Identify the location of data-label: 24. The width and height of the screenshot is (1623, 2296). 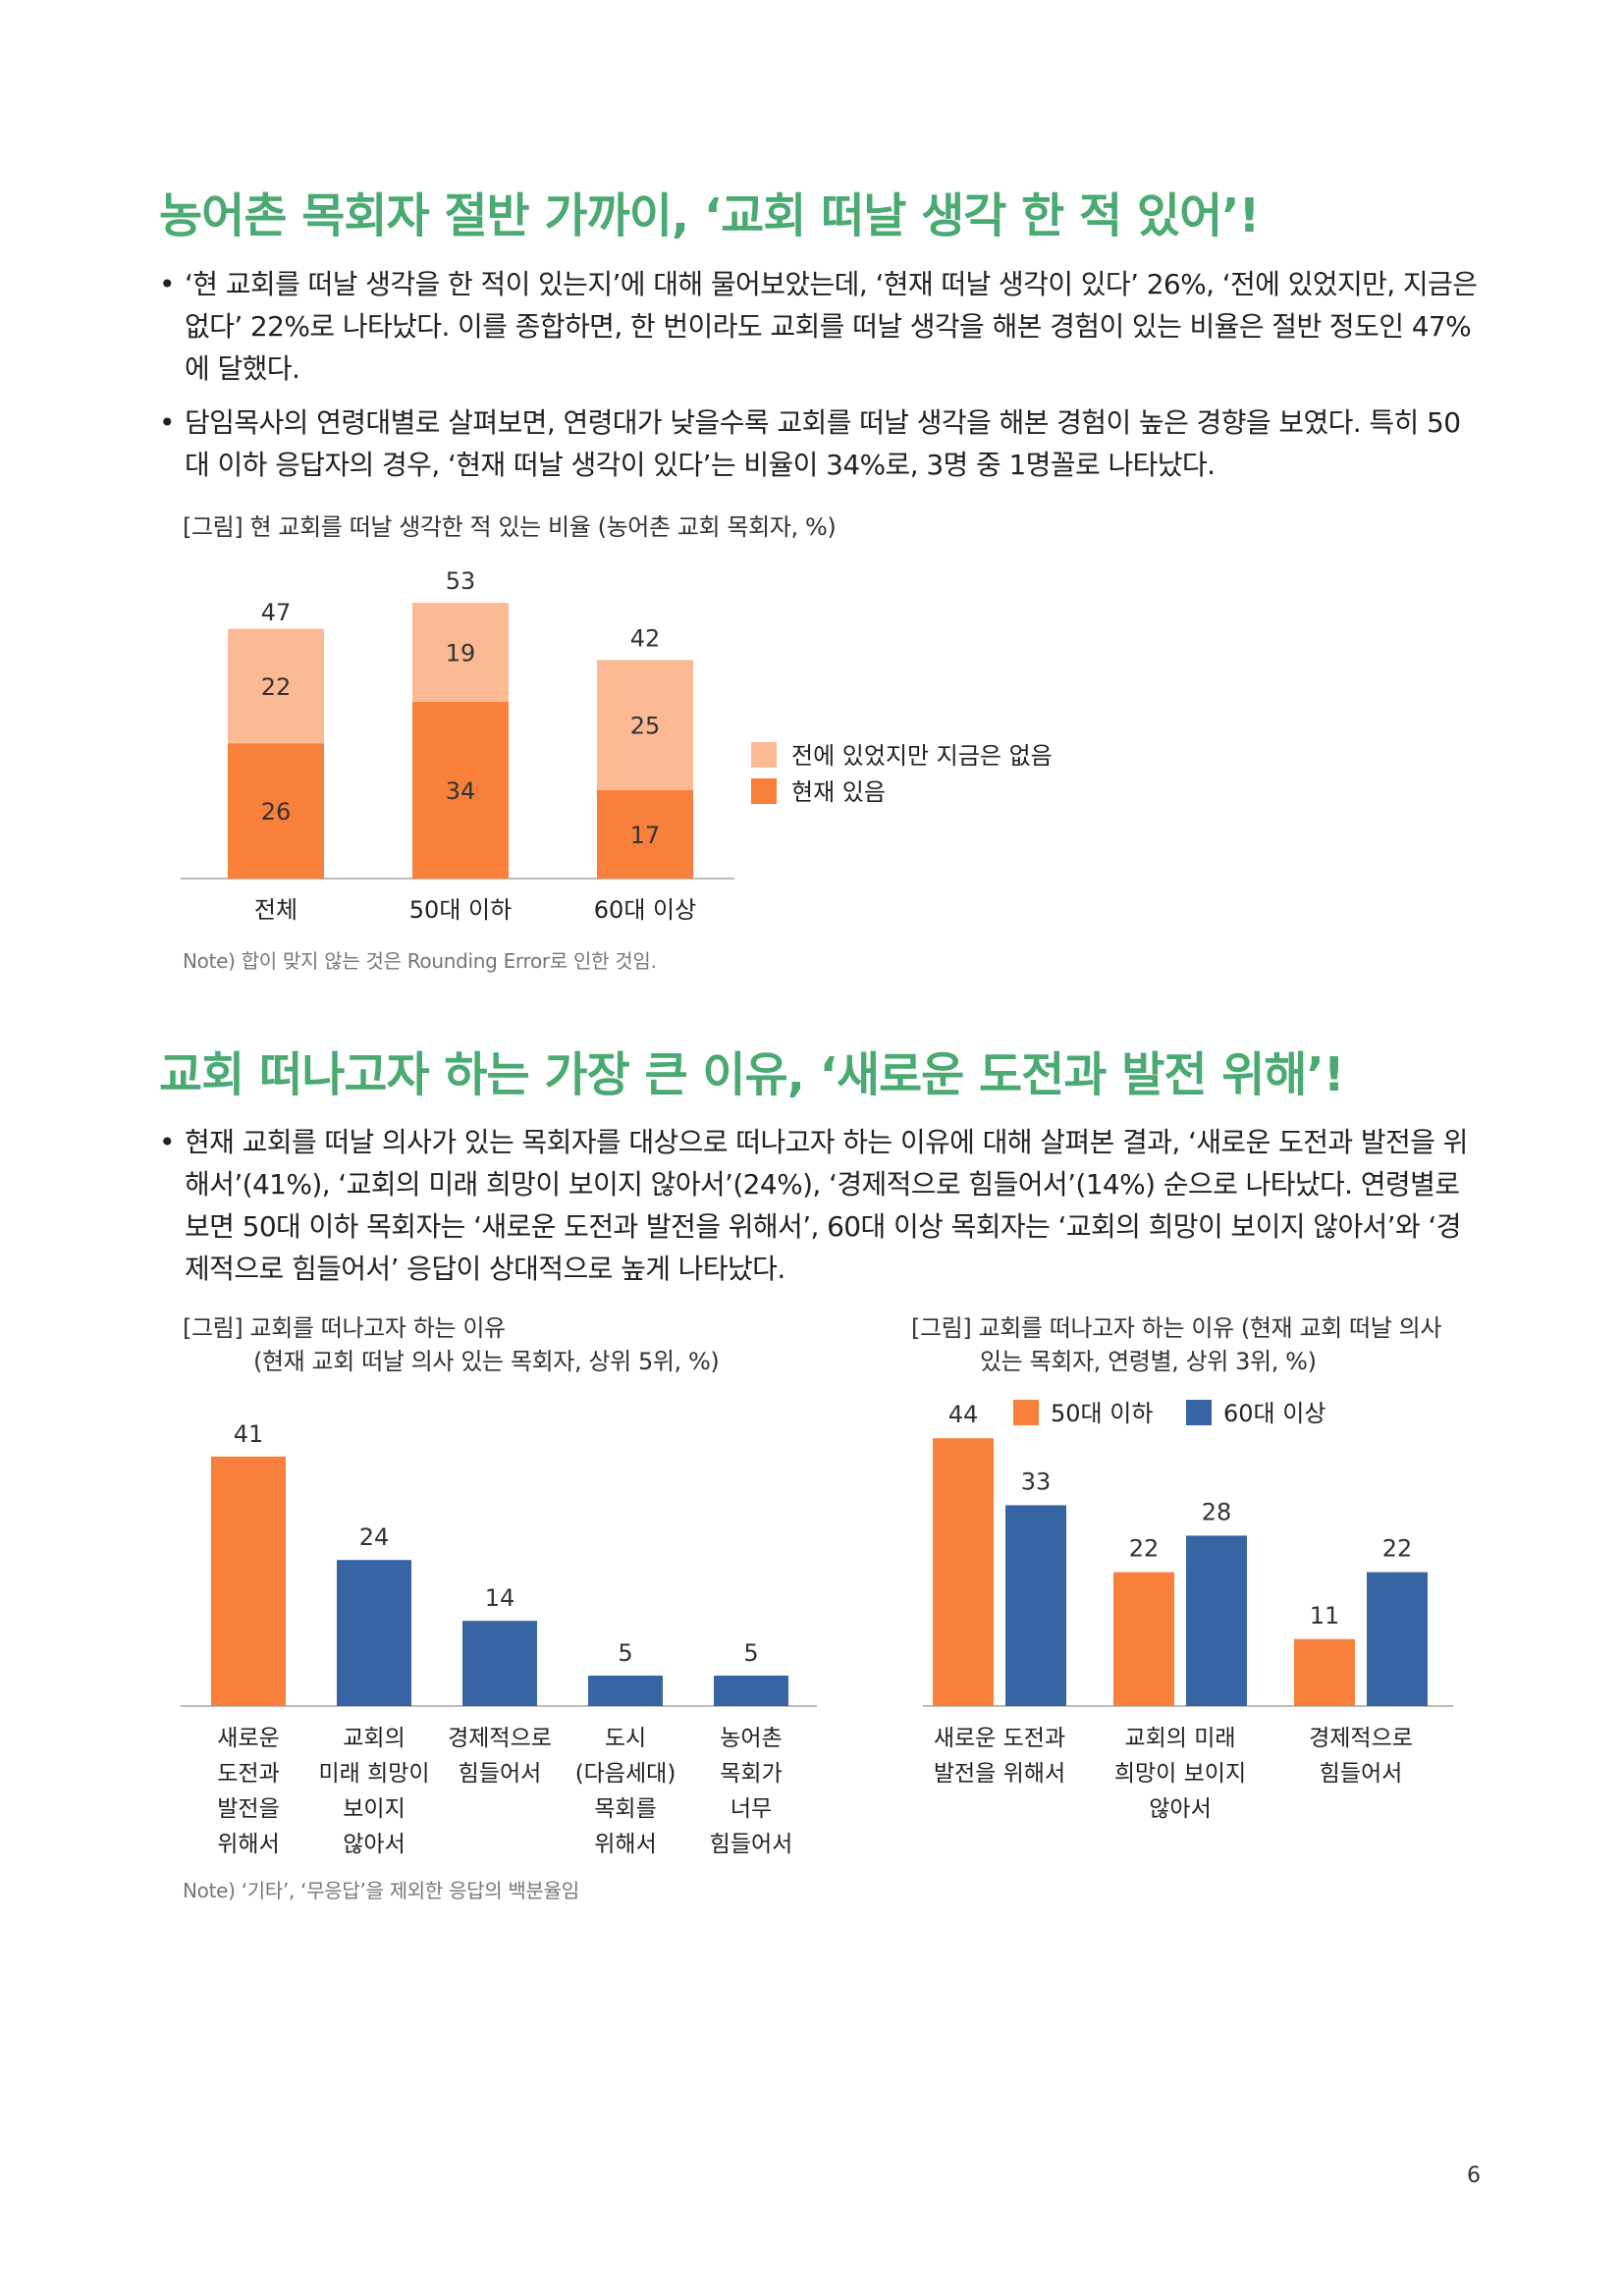
(374, 1537).